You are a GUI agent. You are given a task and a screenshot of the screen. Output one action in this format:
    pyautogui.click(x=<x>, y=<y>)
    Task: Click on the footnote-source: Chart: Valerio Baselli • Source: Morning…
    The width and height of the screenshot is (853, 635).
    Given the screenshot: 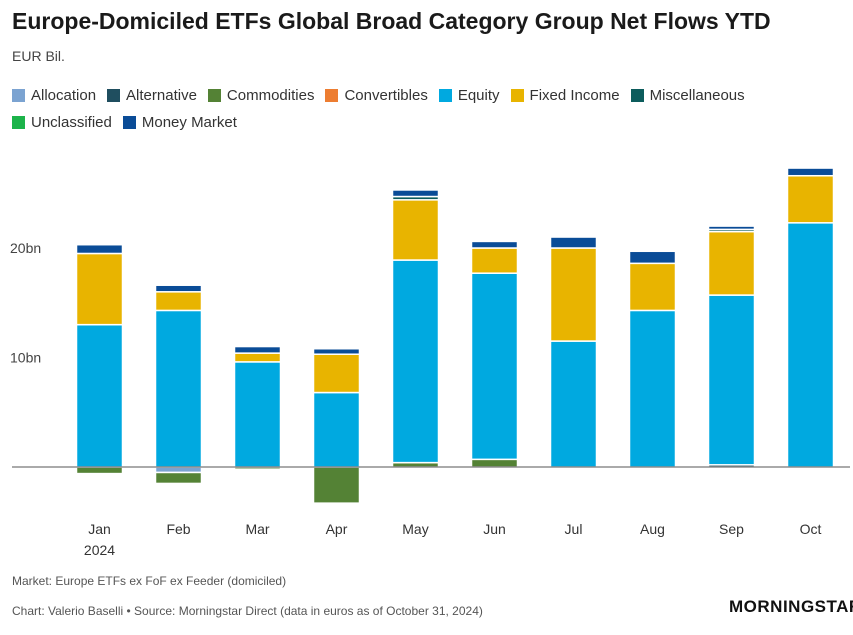 What is the action you would take?
    pyautogui.click(x=247, y=611)
    